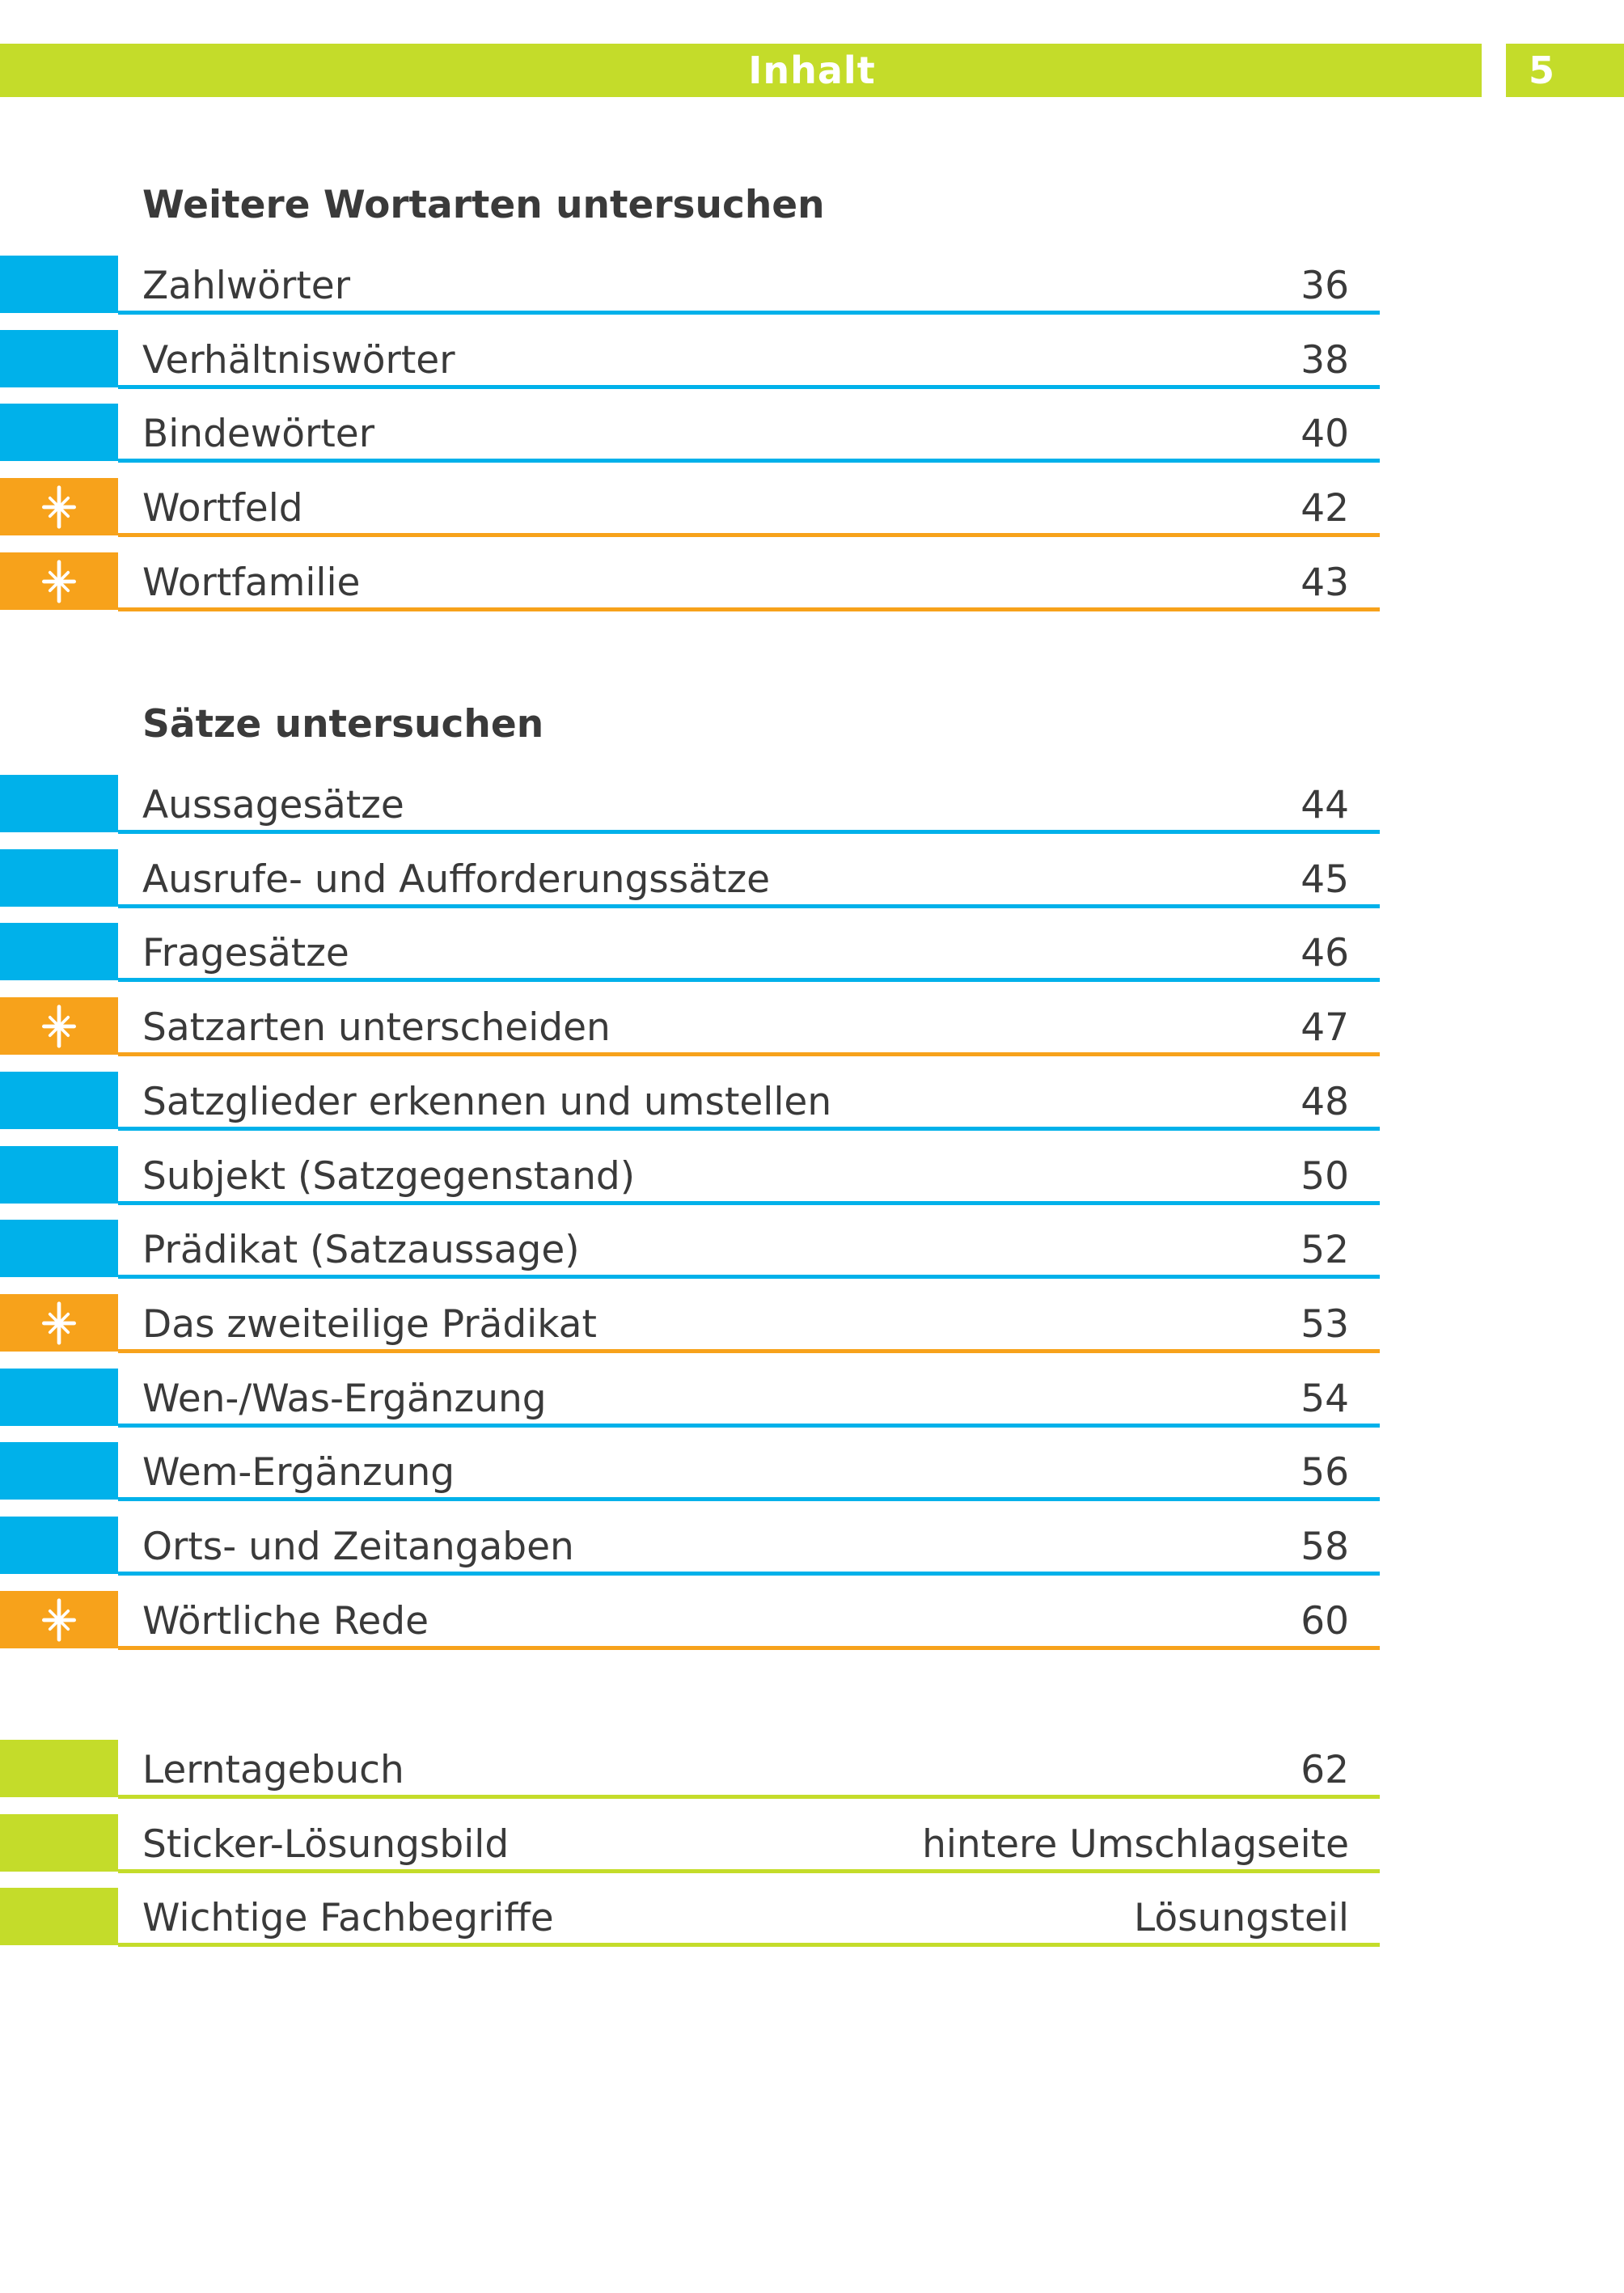 The height and width of the screenshot is (2293, 1624). Describe the element at coordinates (1241, 1918) in the screenshot. I see `entry-page: Lösungsteil` at that location.